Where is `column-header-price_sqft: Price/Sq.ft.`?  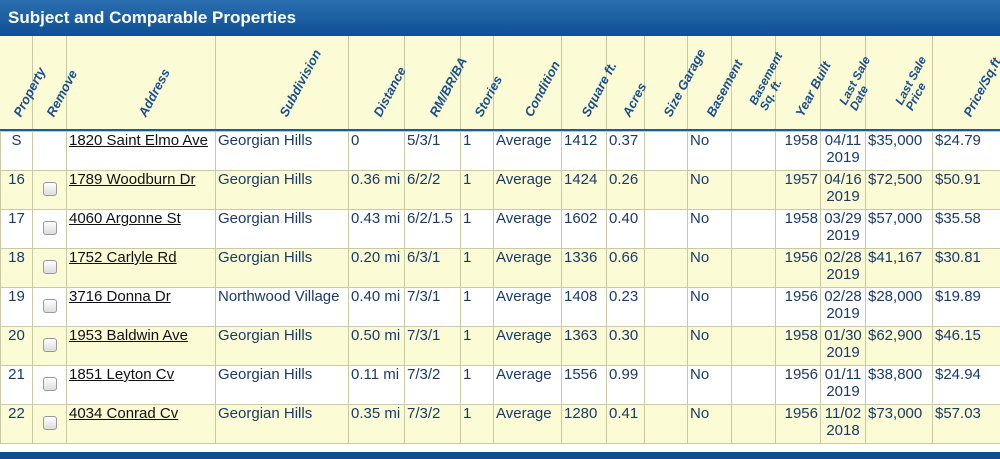 column-header-price_sqft: Price/Sq.ft. is located at coordinates (966, 82).